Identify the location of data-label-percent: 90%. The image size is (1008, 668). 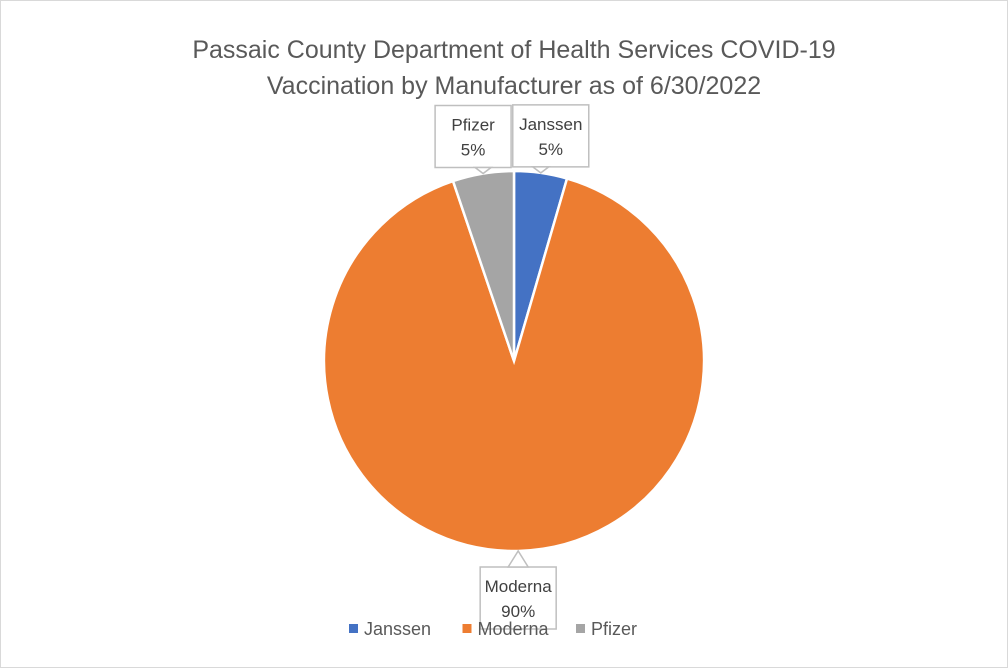
(518, 611).